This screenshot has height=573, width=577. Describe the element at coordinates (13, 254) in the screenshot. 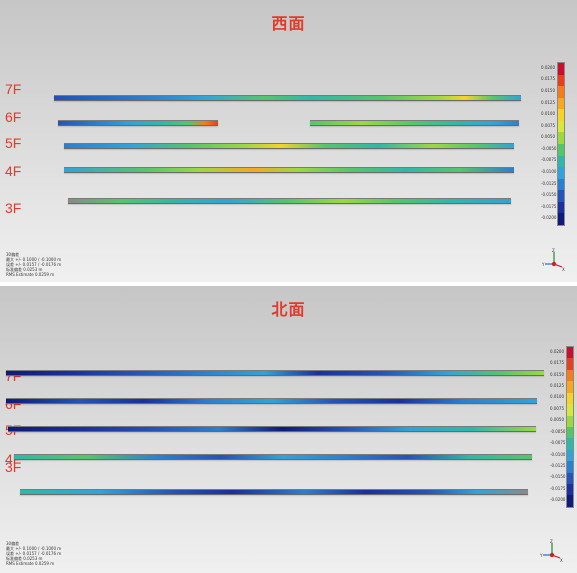

I see `west-stats-line: 30偏差` at that location.